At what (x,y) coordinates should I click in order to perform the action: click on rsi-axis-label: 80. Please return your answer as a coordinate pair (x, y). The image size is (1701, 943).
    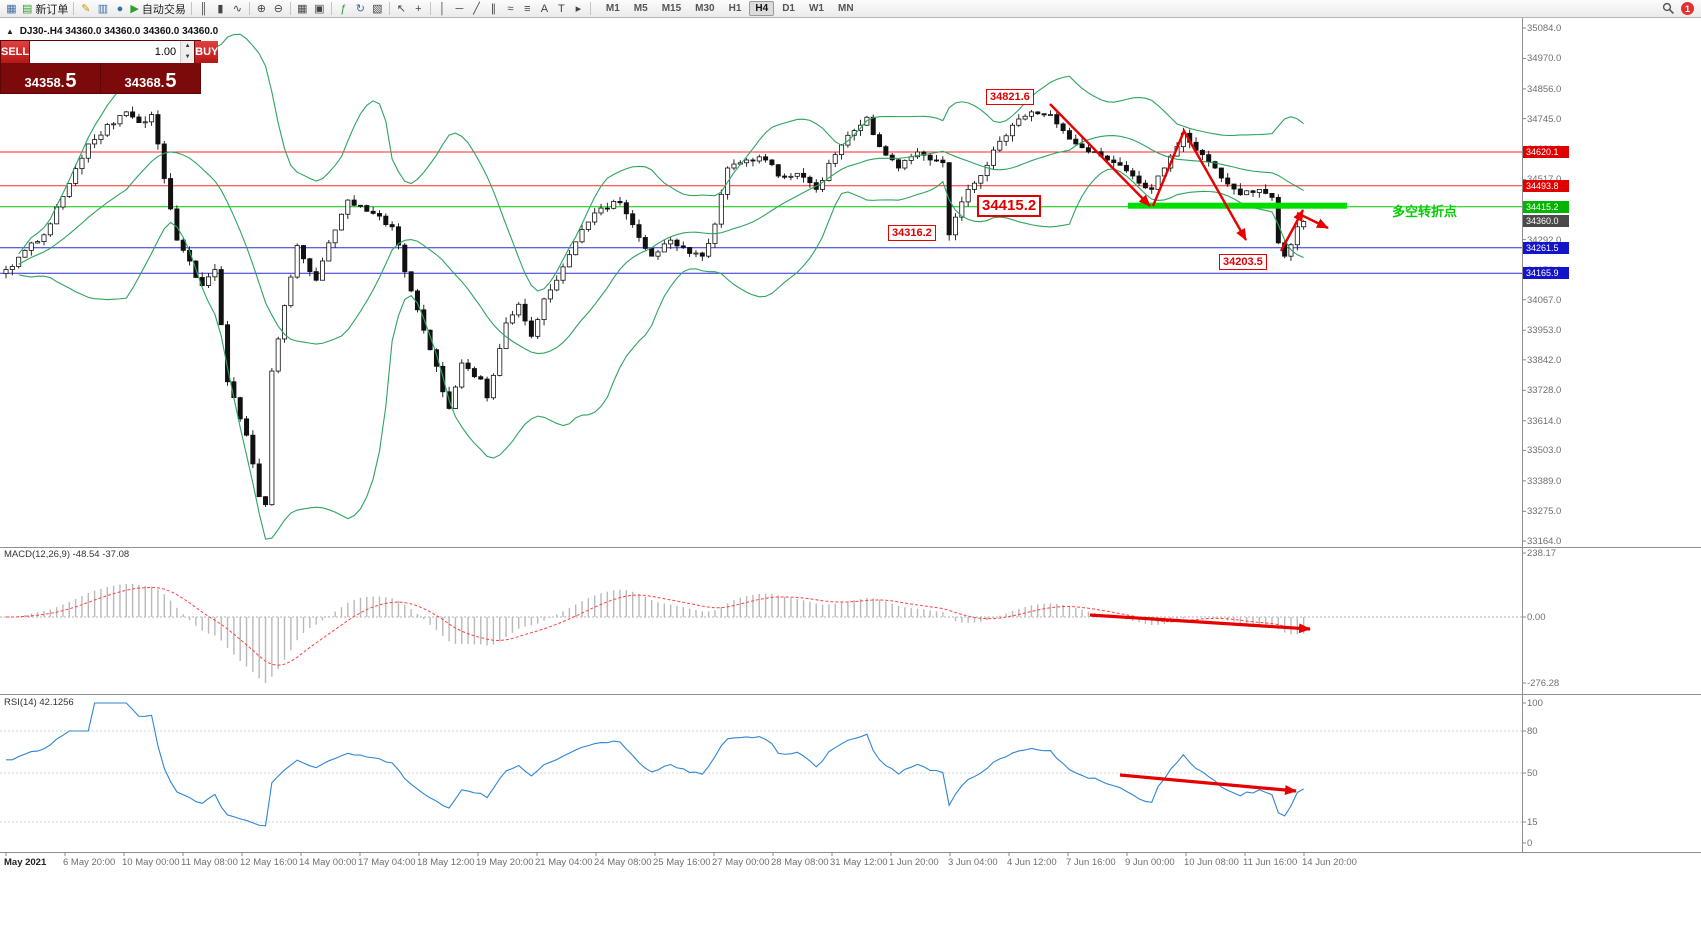
    Looking at the image, I should click on (1532, 731).